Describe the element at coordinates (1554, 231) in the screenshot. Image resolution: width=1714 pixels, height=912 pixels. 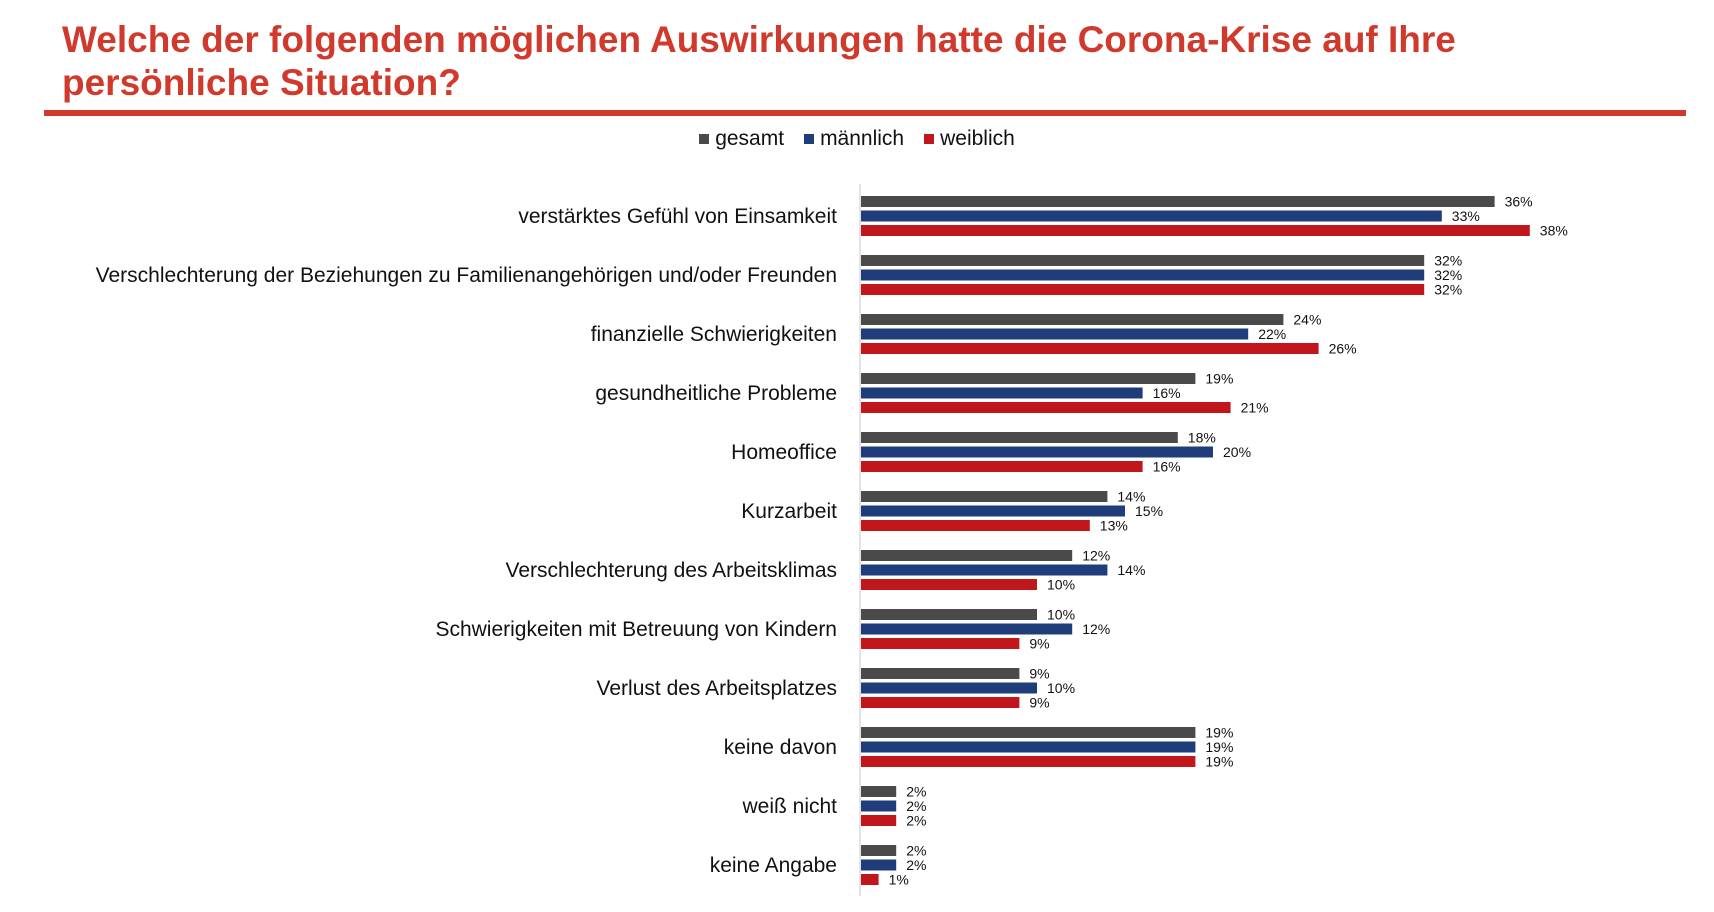
I see `data-label: 38%` at that location.